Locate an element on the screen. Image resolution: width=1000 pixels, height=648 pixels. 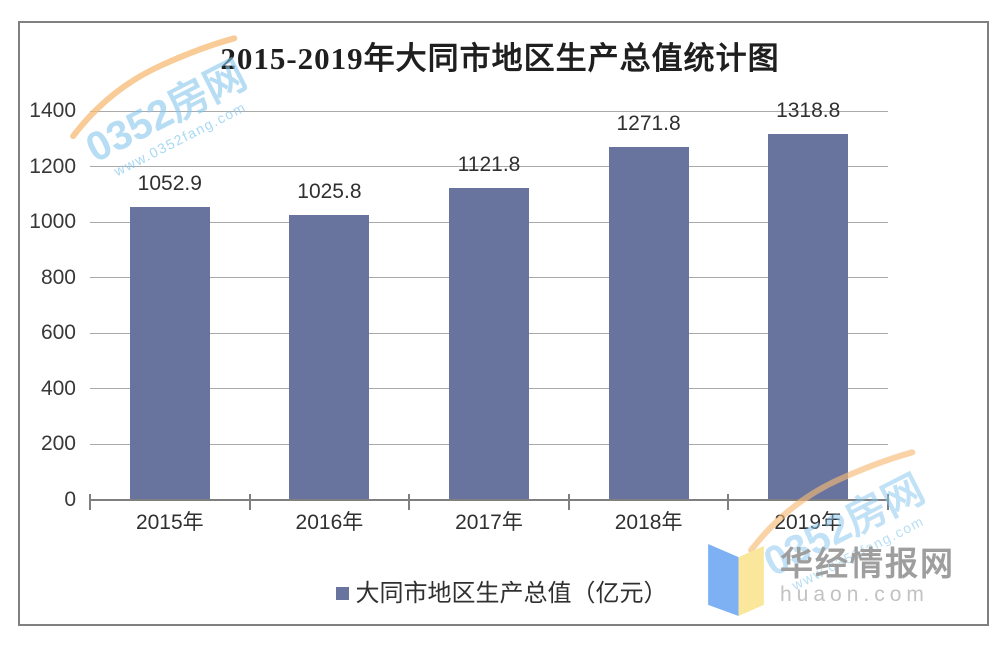
site-domain: huaon.com is located at coordinates (854, 594).